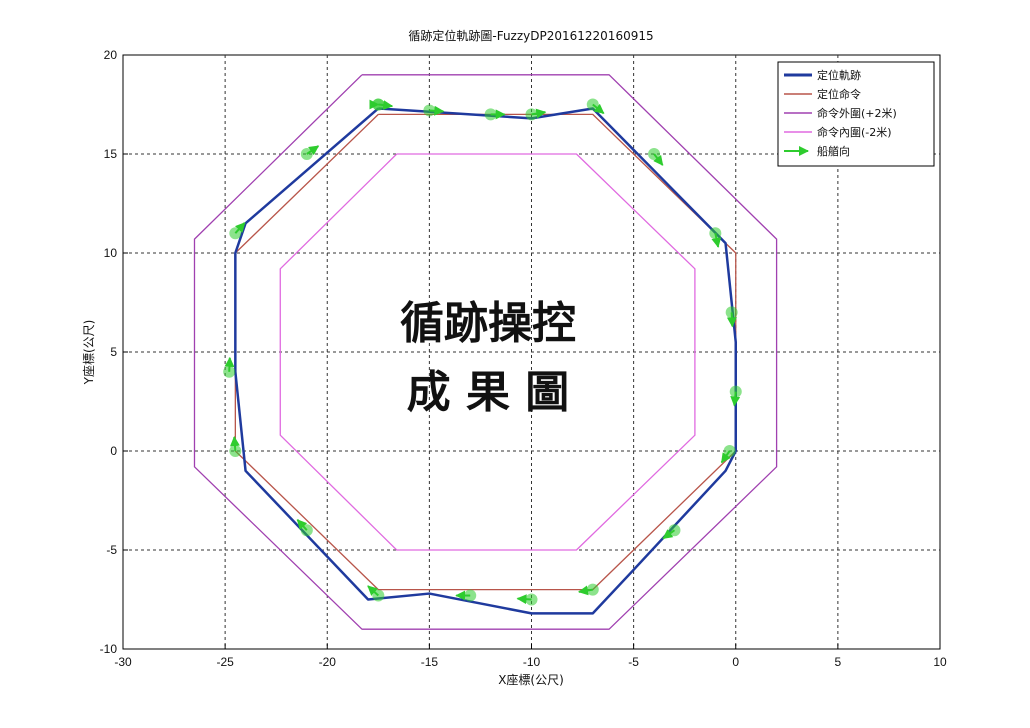  Describe the element at coordinates (838, 662) in the screenshot. I see `x-tick-label: 5` at that location.